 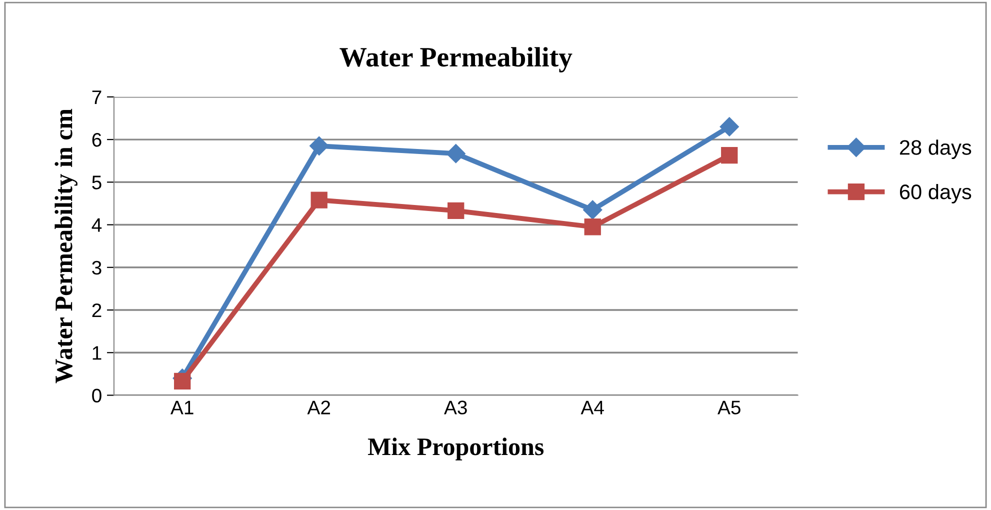 I want to click on y-tick-label: 5, so click(x=97, y=183).